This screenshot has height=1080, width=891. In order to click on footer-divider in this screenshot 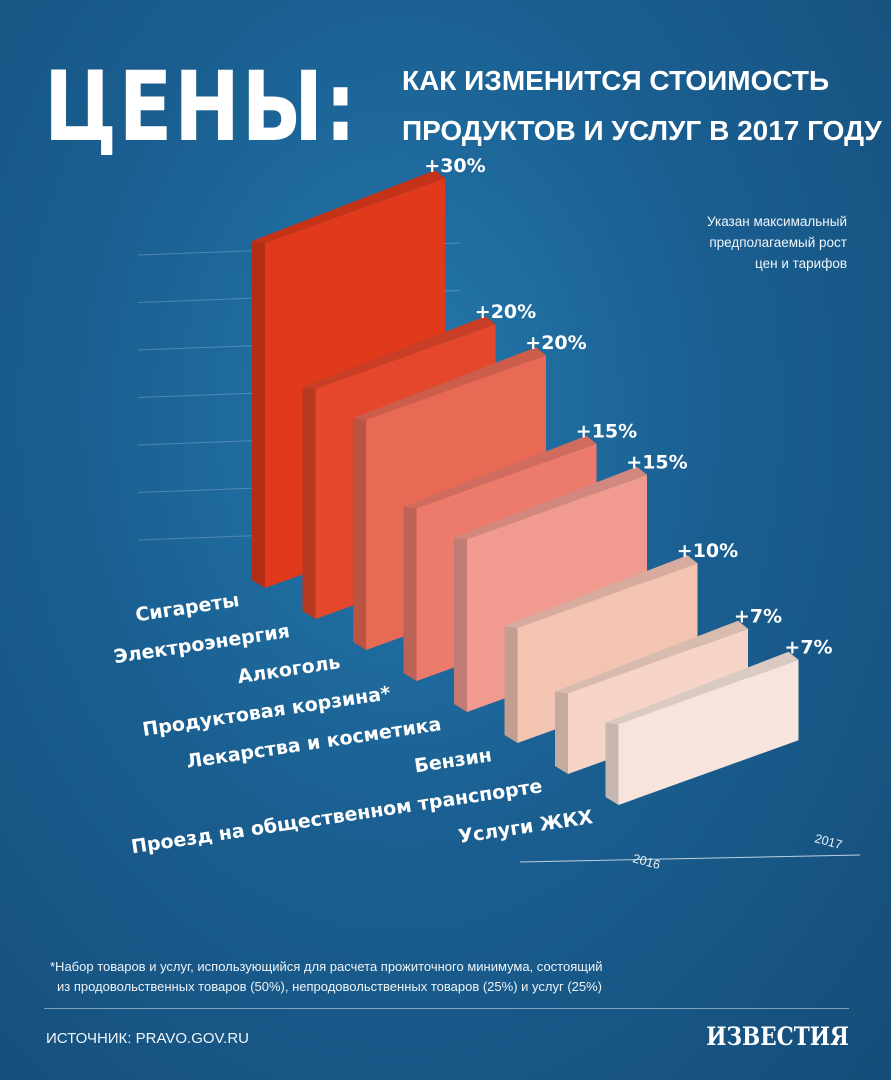, I will do `click(446, 1008)`.